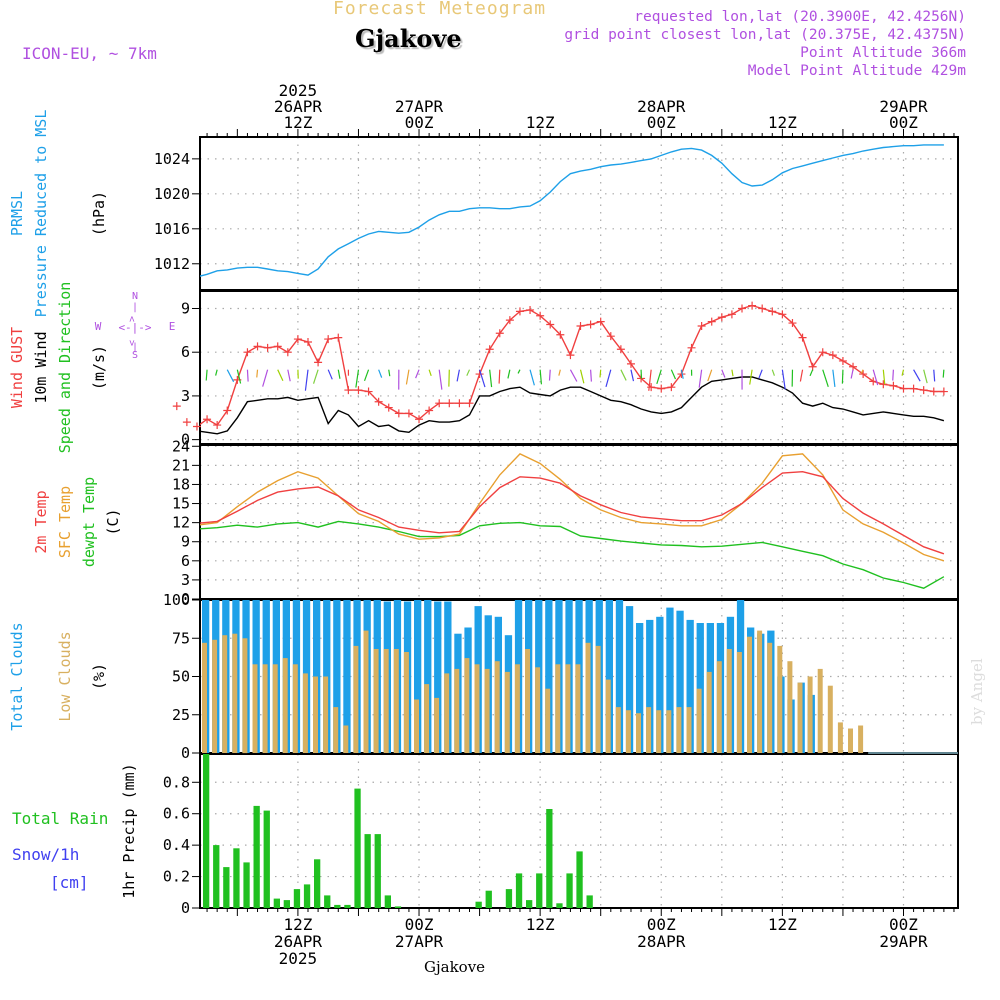 The width and height of the screenshot is (1000, 1000). I want to click on time-label-bottom: 28APR, so click(661, 941).